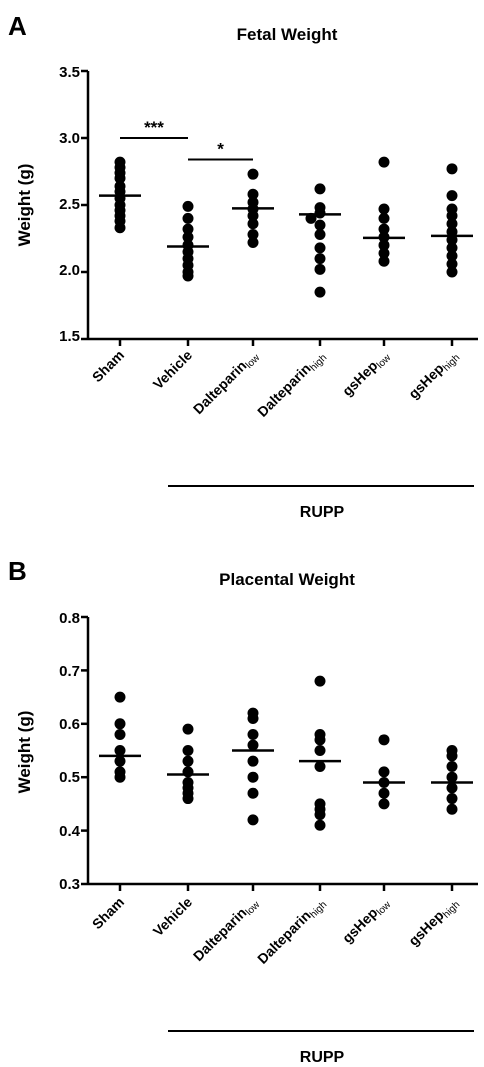 The width and height of the screenshot is (484, 1067). Describe the element at coordinates (287, 34) in the screenshot. I see `chart-title-a: Fetal Weight` at that location.